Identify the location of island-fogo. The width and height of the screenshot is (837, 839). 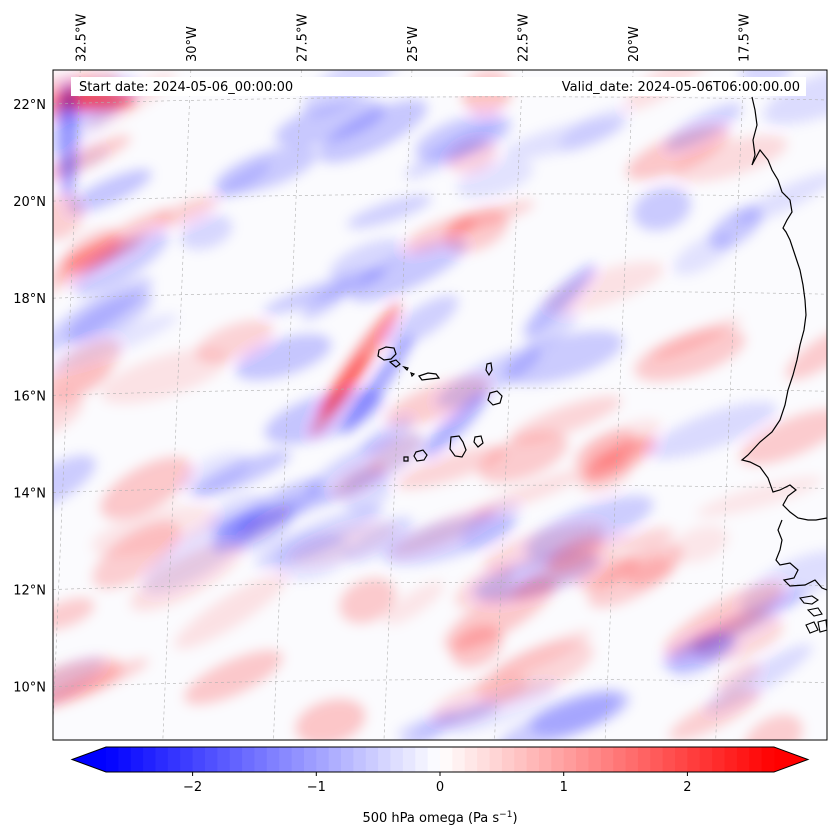
(420, 455).